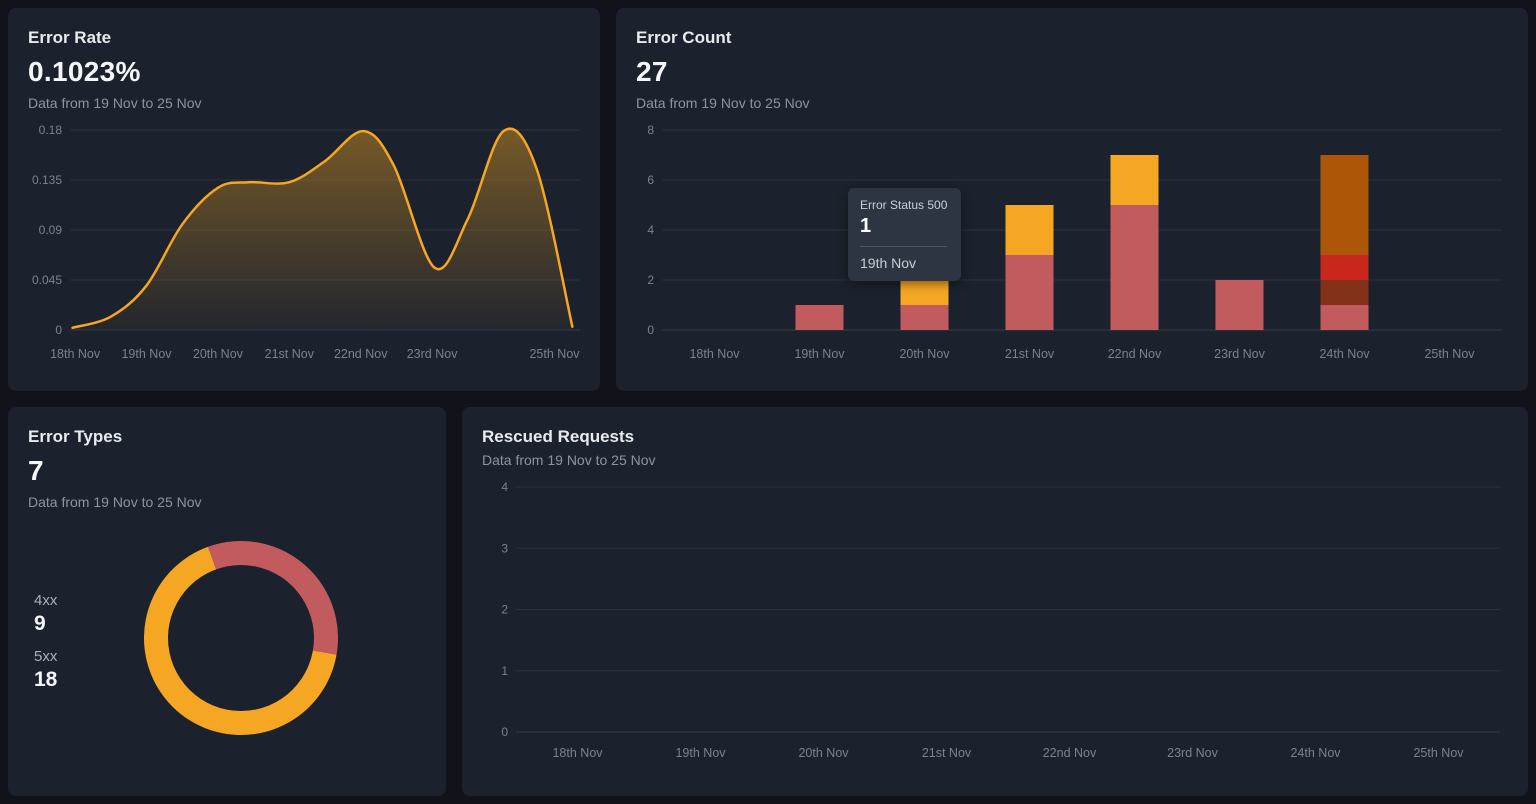 The image size is (1536, 804). I want to click on tooltip-value: 1, so click(866, 226).